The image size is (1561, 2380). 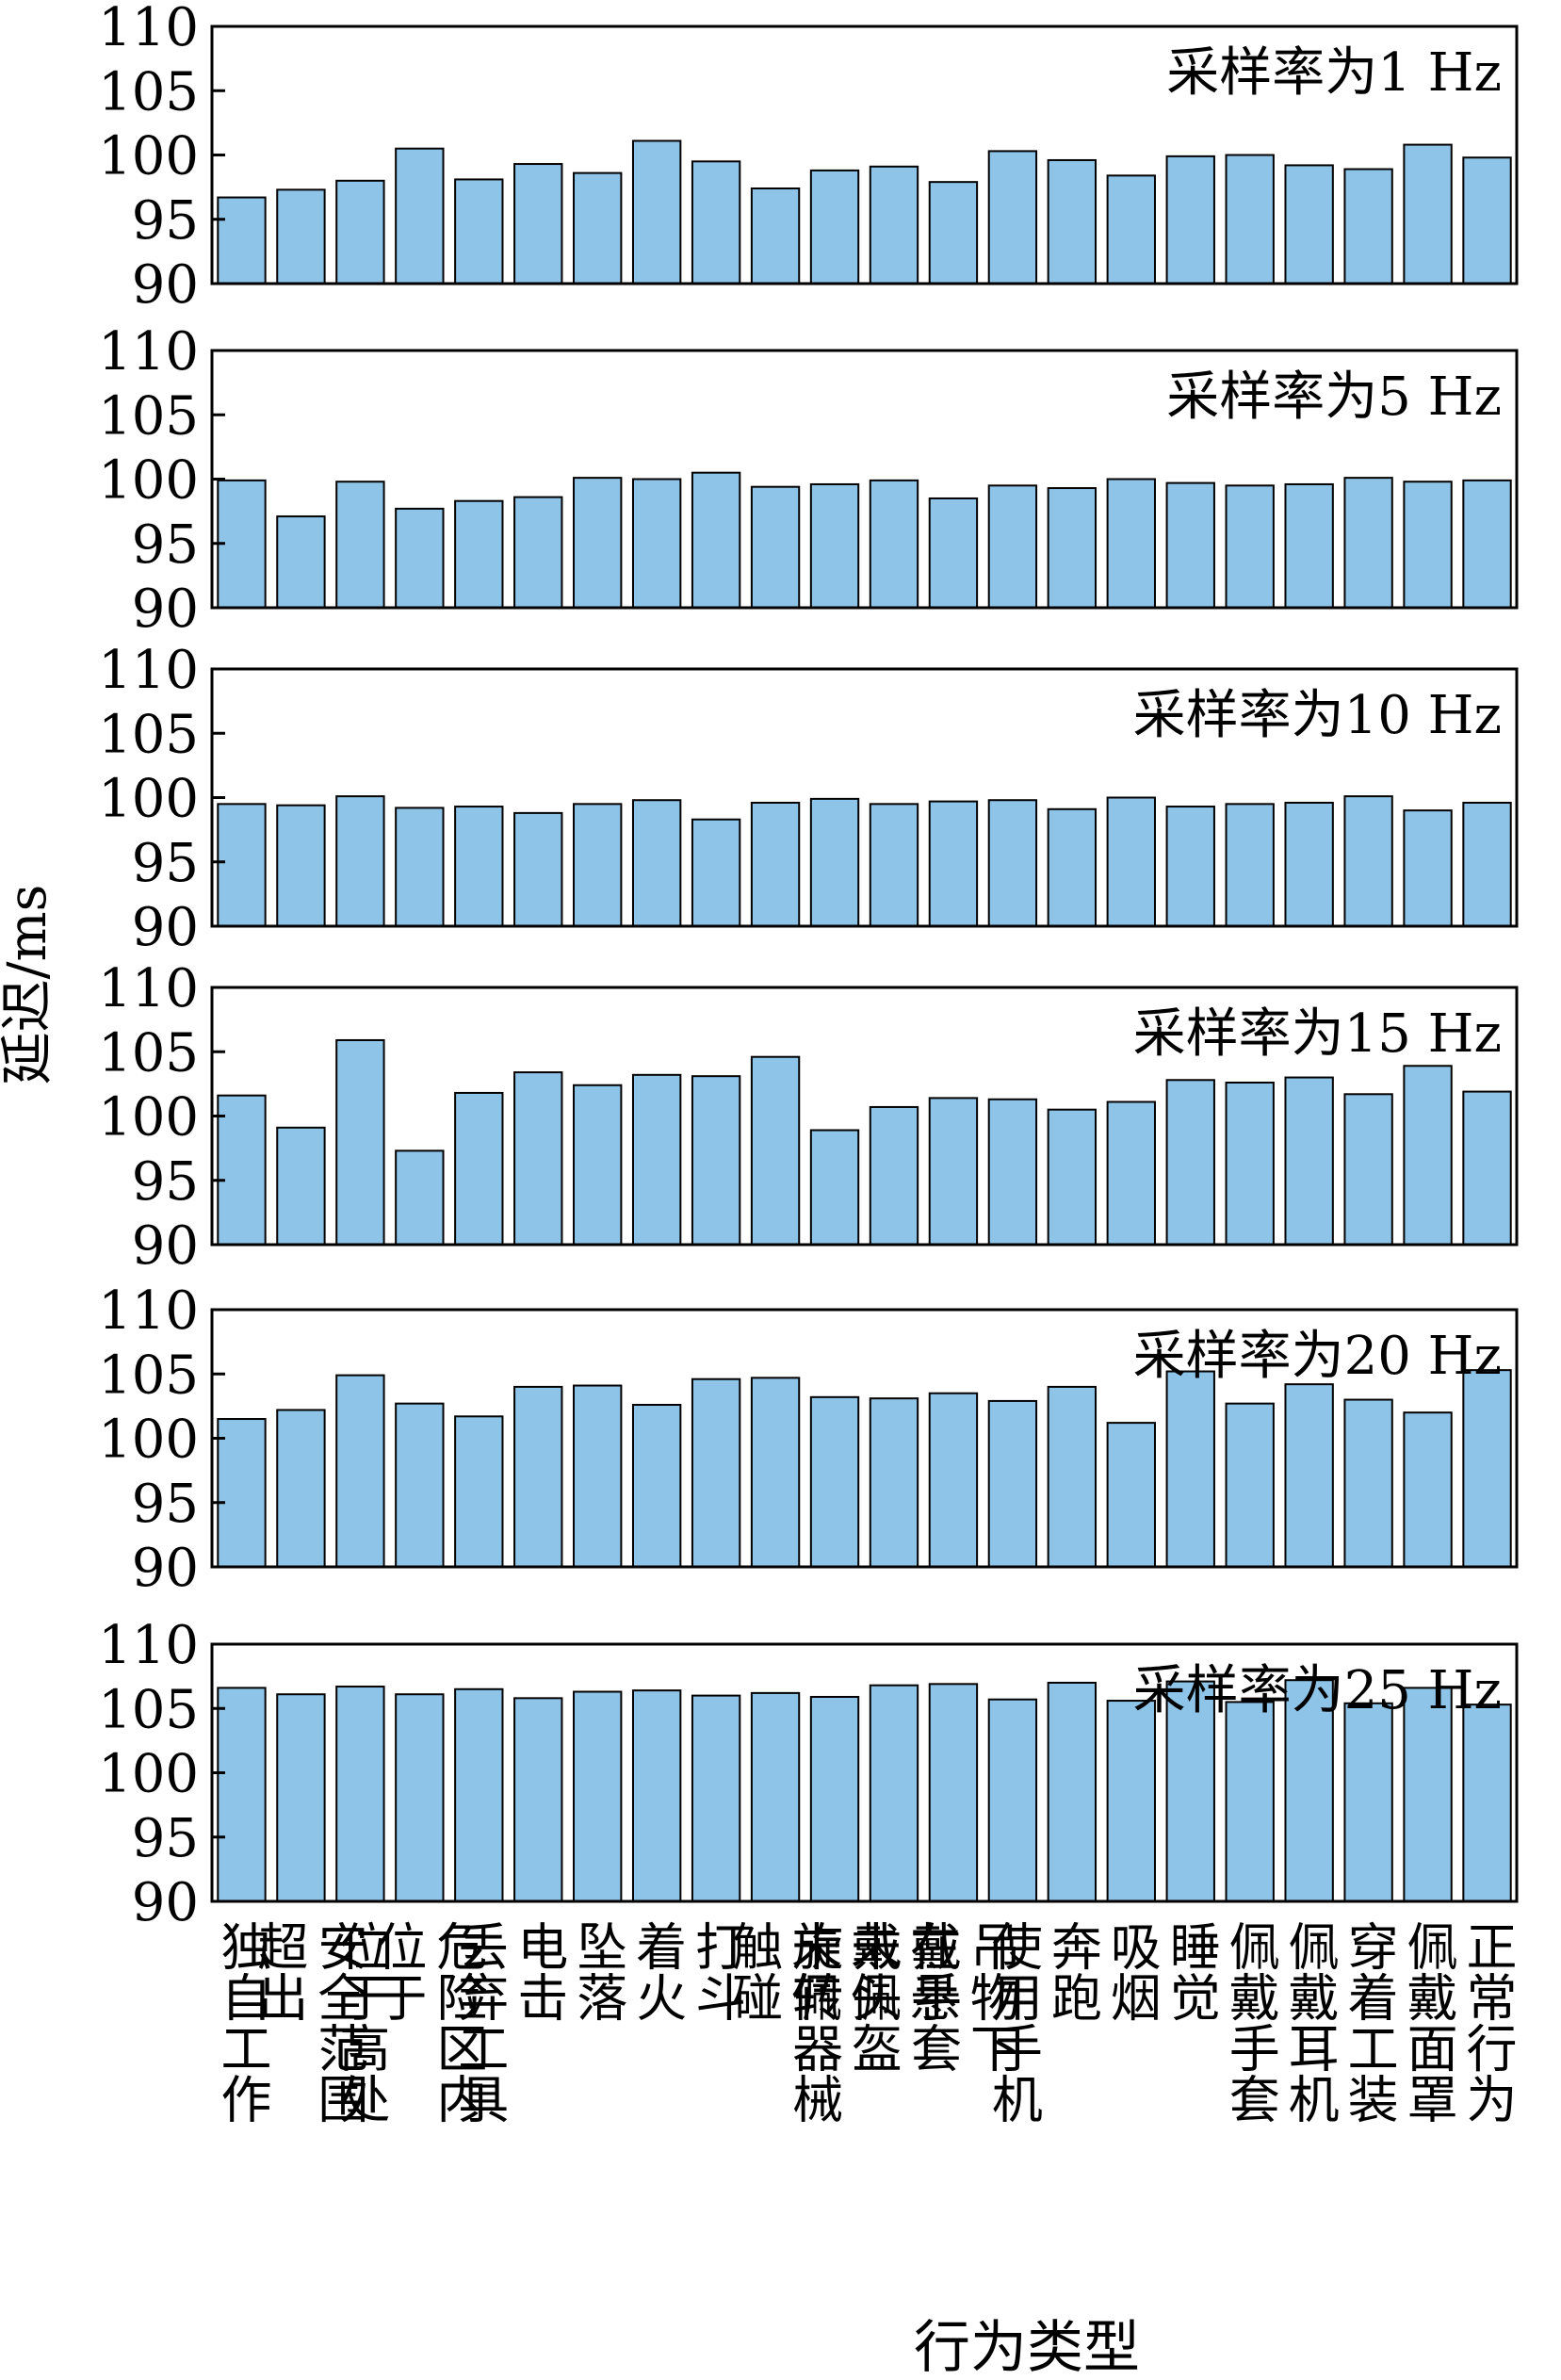 I want to click on x-tick-label: 独自工作, so click(x=241, y=2022).